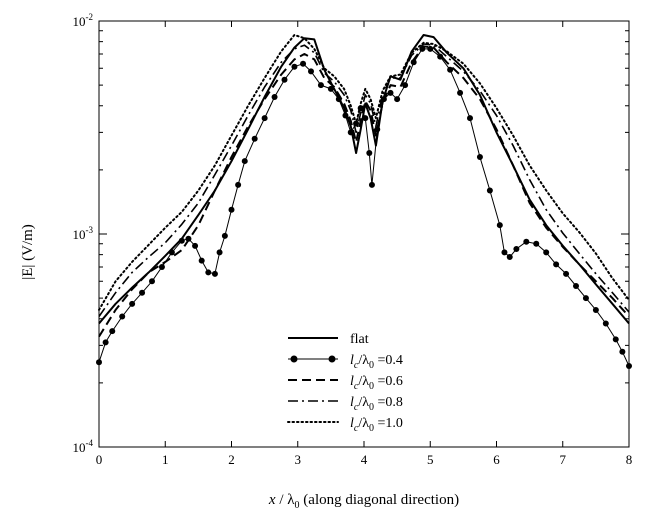 The height and width of the screenshot is (512, 645). Describe the element at coordinates (376, 383) in the screenshot. I see `legend-label: lc/λ0 =0.6` at that location.